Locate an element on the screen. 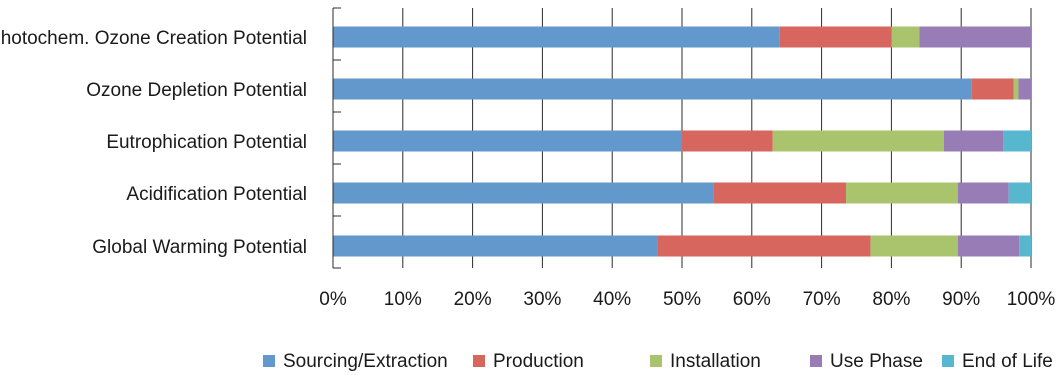  legend-label: Production is located at coordinates (538, 361).